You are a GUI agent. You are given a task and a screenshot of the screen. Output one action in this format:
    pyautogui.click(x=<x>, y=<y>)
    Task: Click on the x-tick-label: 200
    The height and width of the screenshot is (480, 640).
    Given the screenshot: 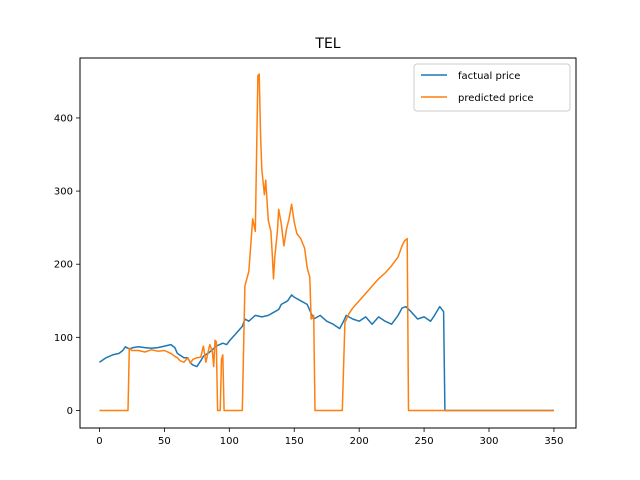 What is the action you would take?
    pyautogui.click(x=359, y=441)
    